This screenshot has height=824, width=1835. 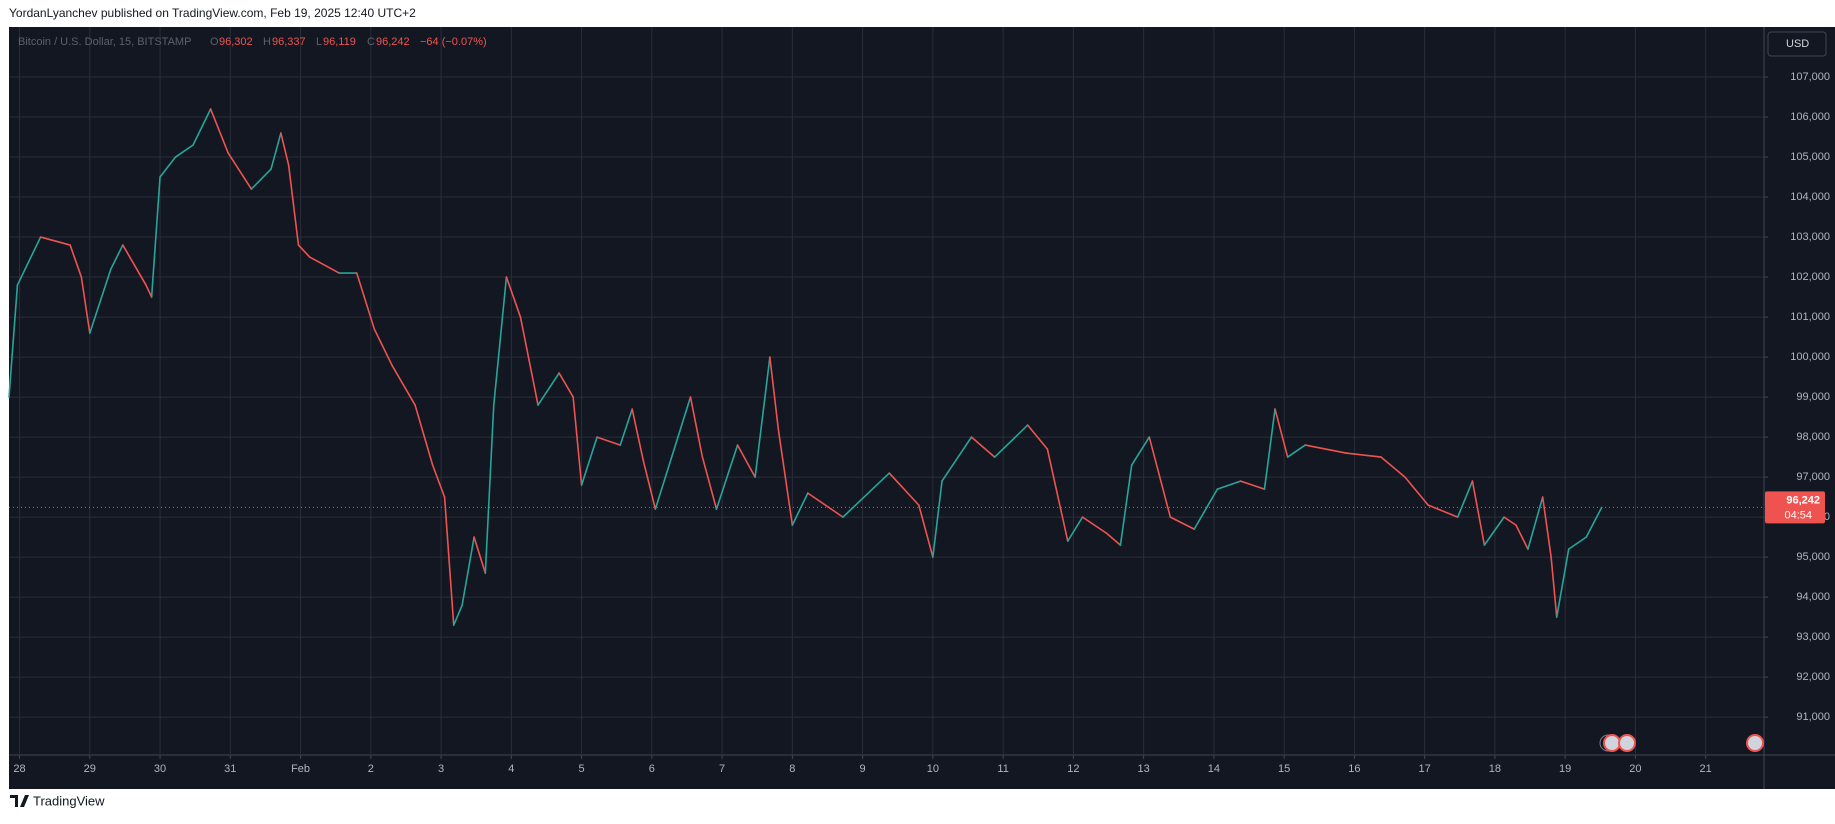 I want to click on footer-logo, so click(x=19, y=801).